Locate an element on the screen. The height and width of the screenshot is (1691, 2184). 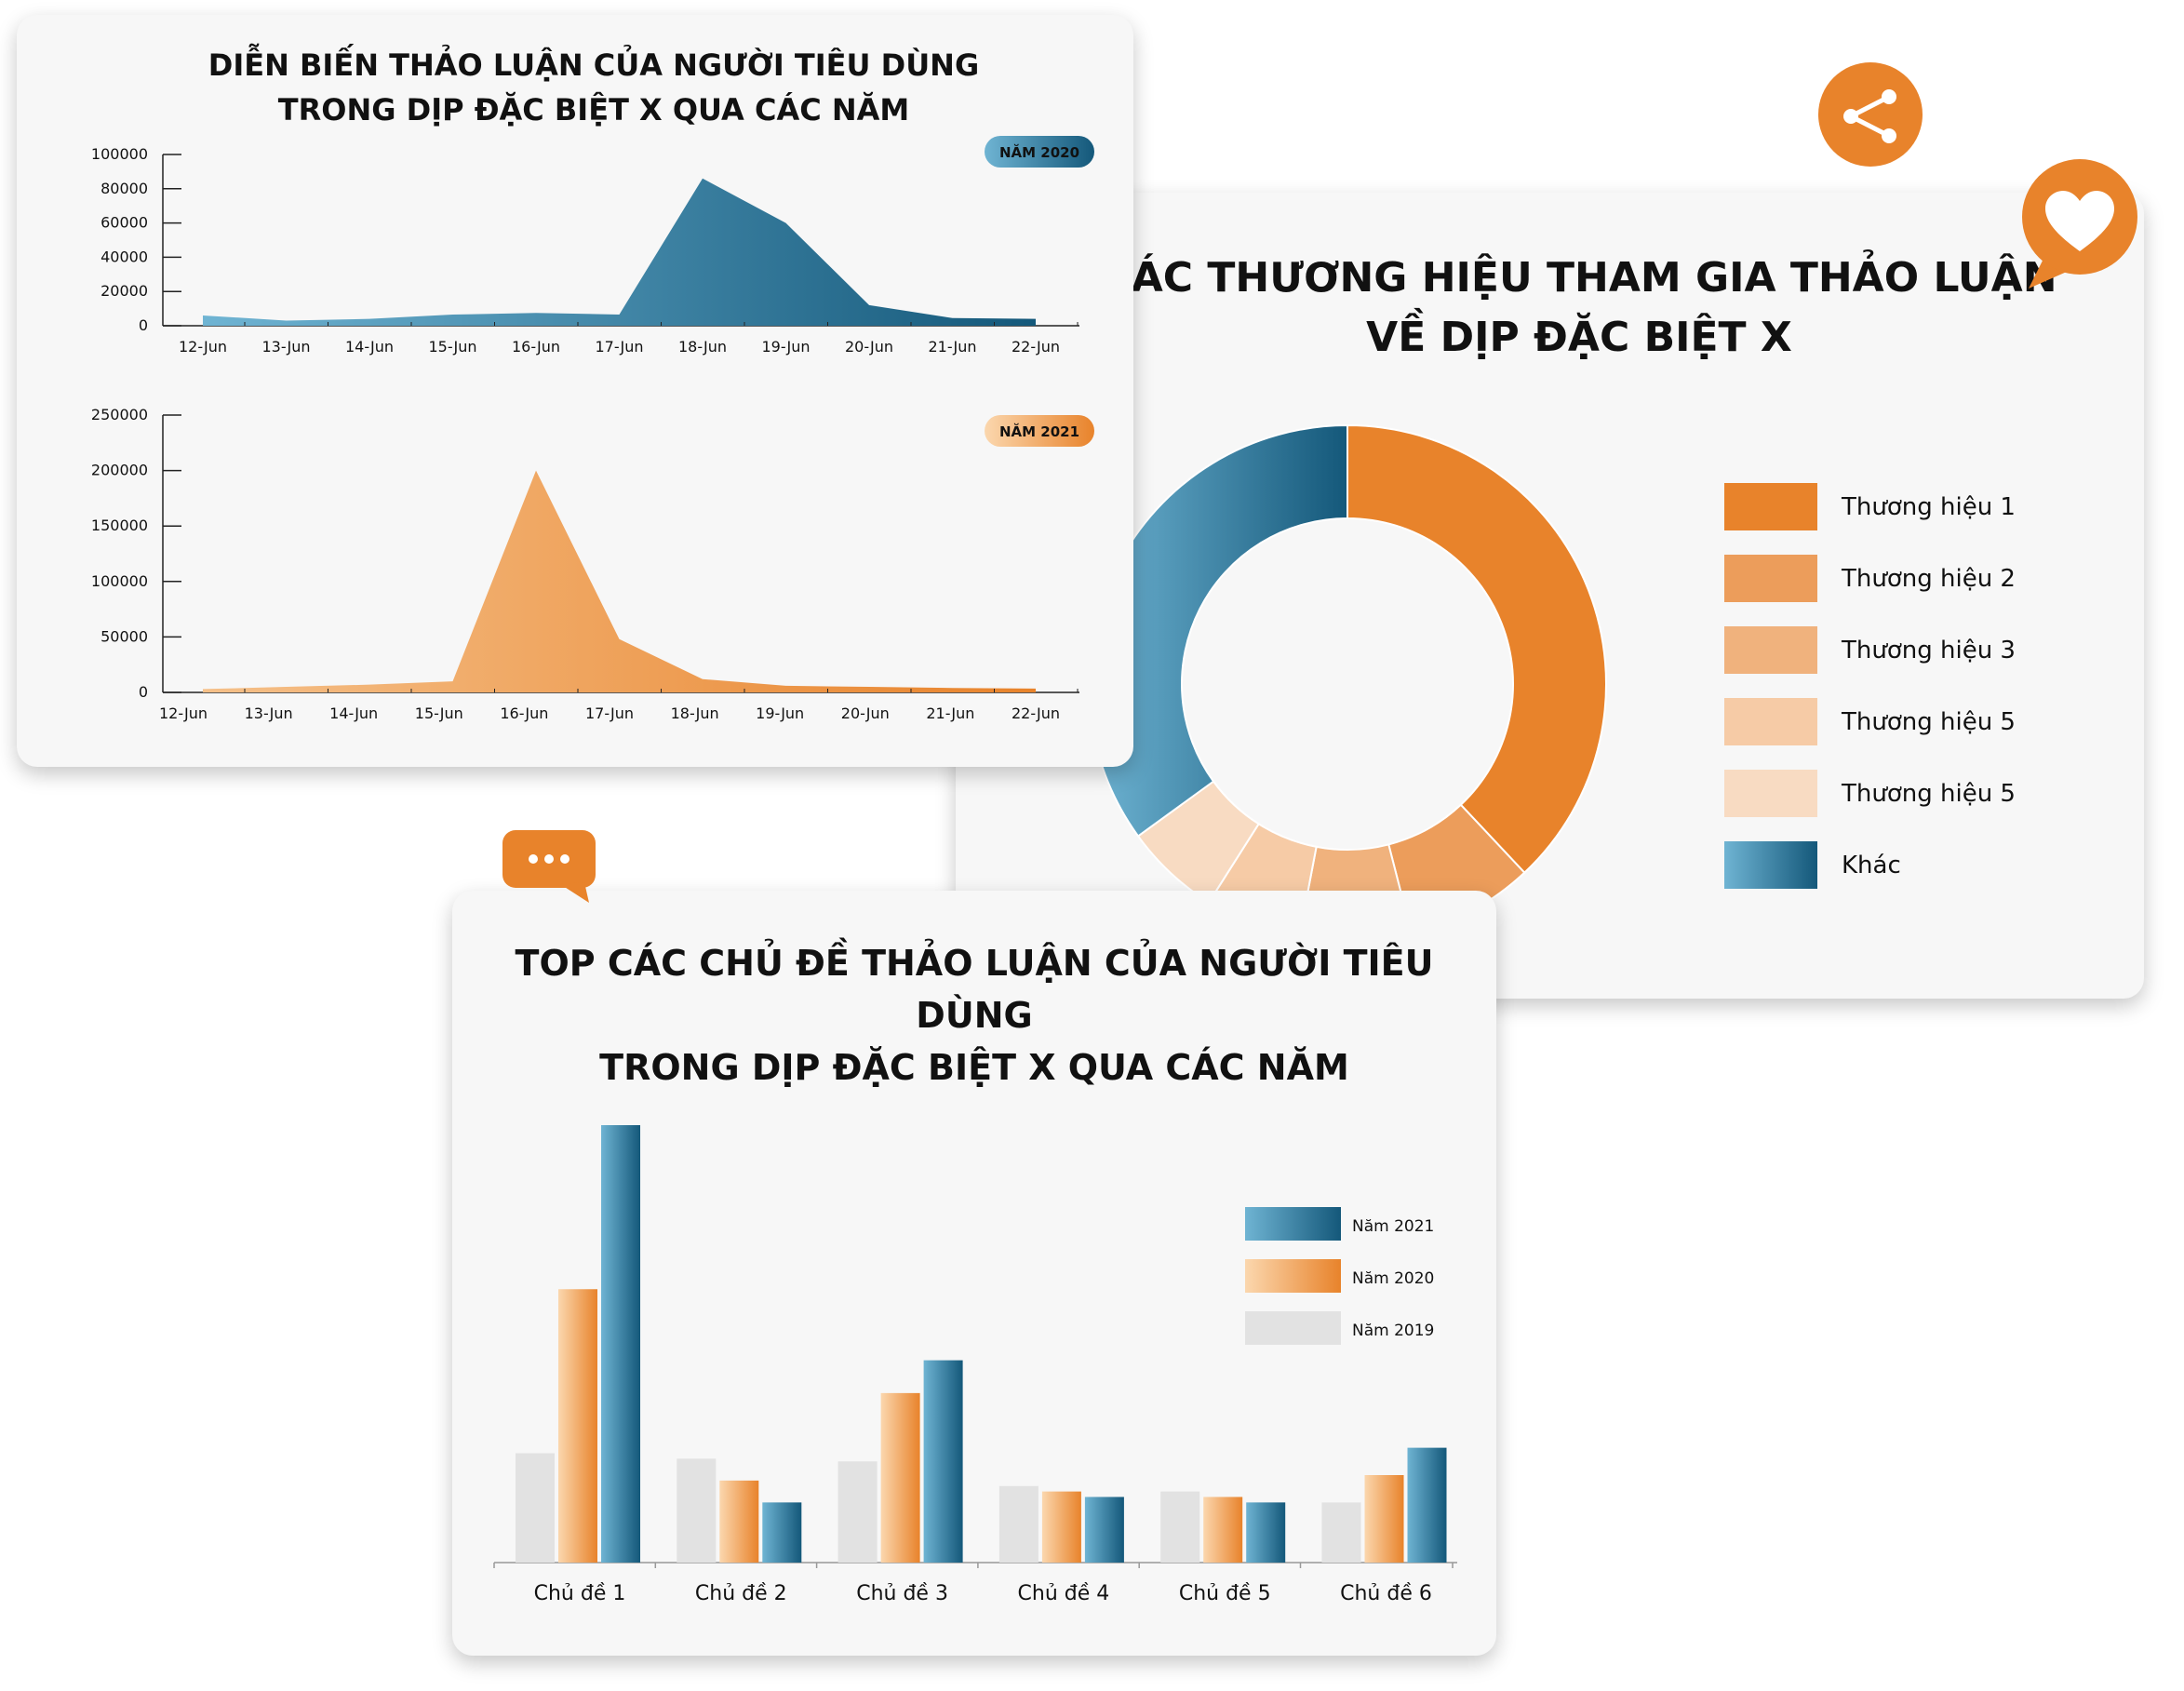
trend-title-line1: DIỄN BIẾN THẢO LUẬN CỦA NGƯỜI TIÊU DÙNG is located at coordinates (594, 65).